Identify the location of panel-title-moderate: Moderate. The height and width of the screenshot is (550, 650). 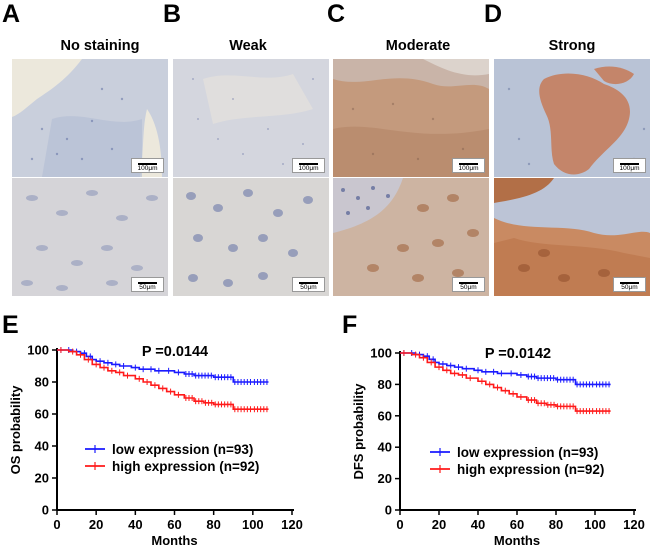
(418, 46).